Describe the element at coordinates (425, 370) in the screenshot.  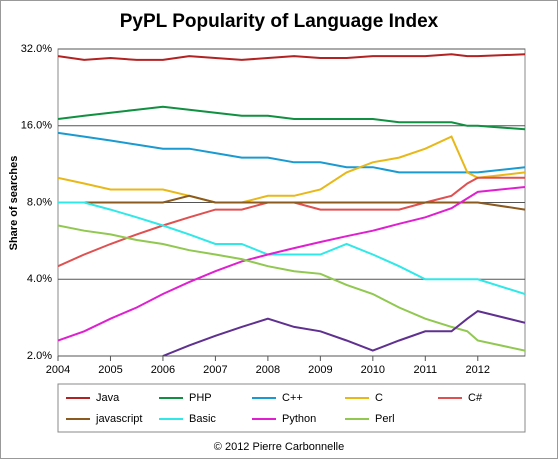
I see `x-tick-label: 2011` at that location.